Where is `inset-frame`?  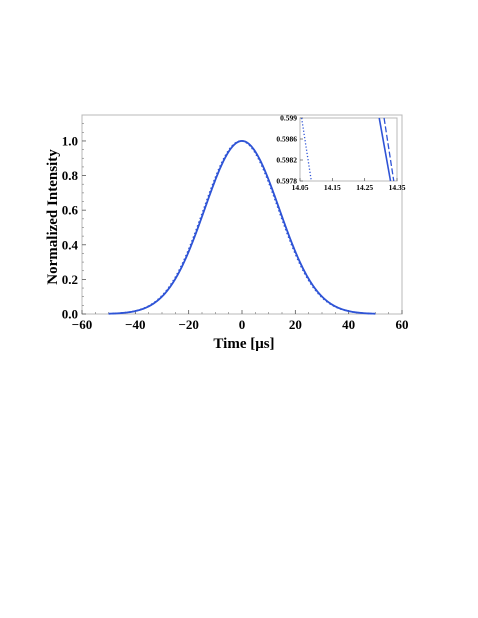
inset-frame is located at coordinates (348, 149).